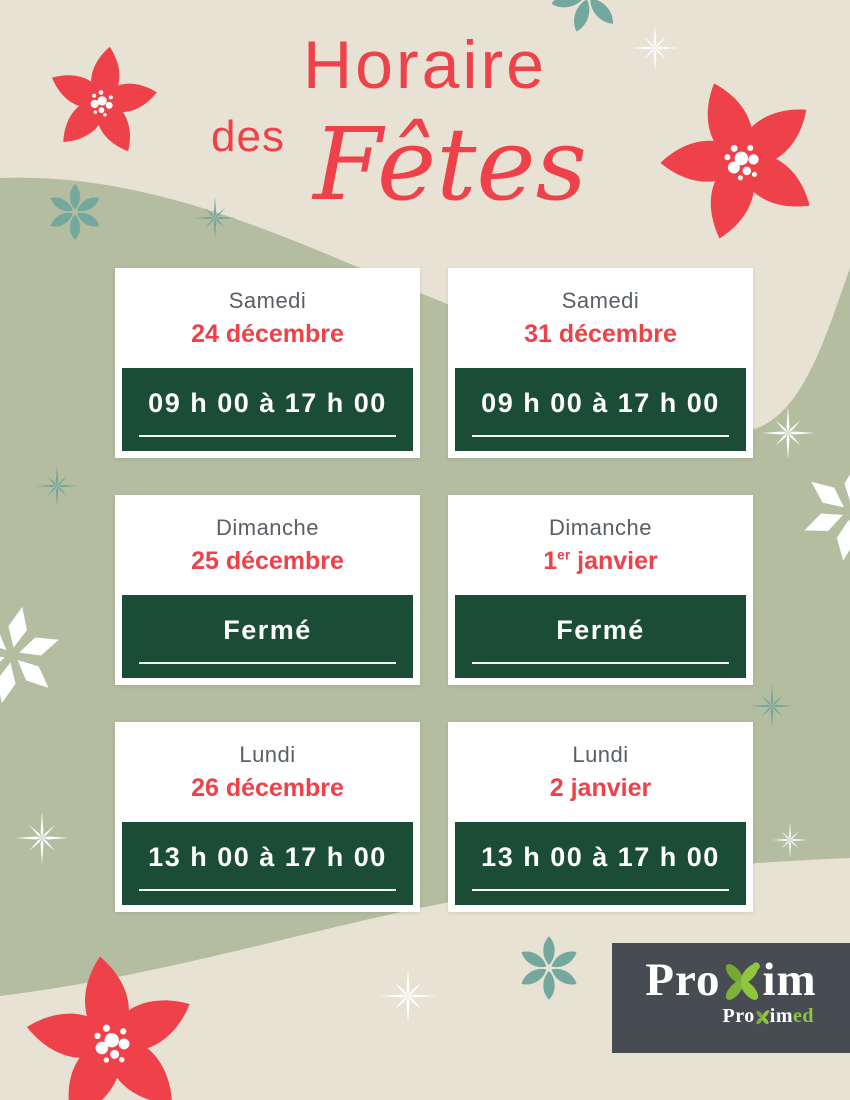 This screenshot has width=850, height=1100. What do you see at coordinates (267, 817) in the screenshot?
I see `schedule-card: Lundi 26 décembre 13 h 00 à 17 h 00` at bounding box center [267, 817].